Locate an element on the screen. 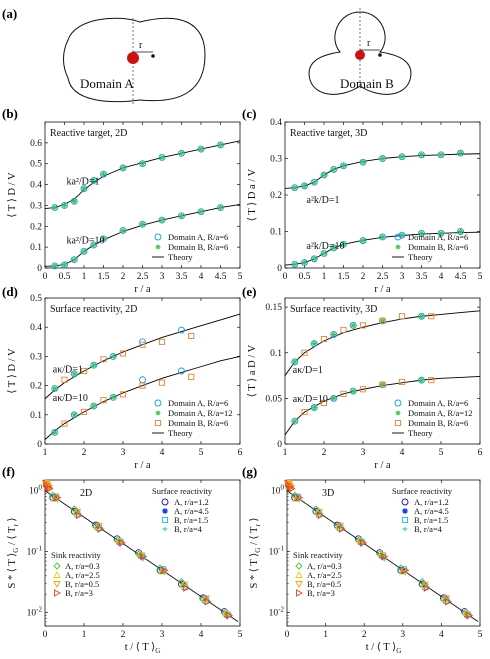 The height and width of the screenshot is (659, 490). y-axis-label: S * ⟨ T ⟩G / ⟨ Tr ⟩ is located at coordinates (255, 552).